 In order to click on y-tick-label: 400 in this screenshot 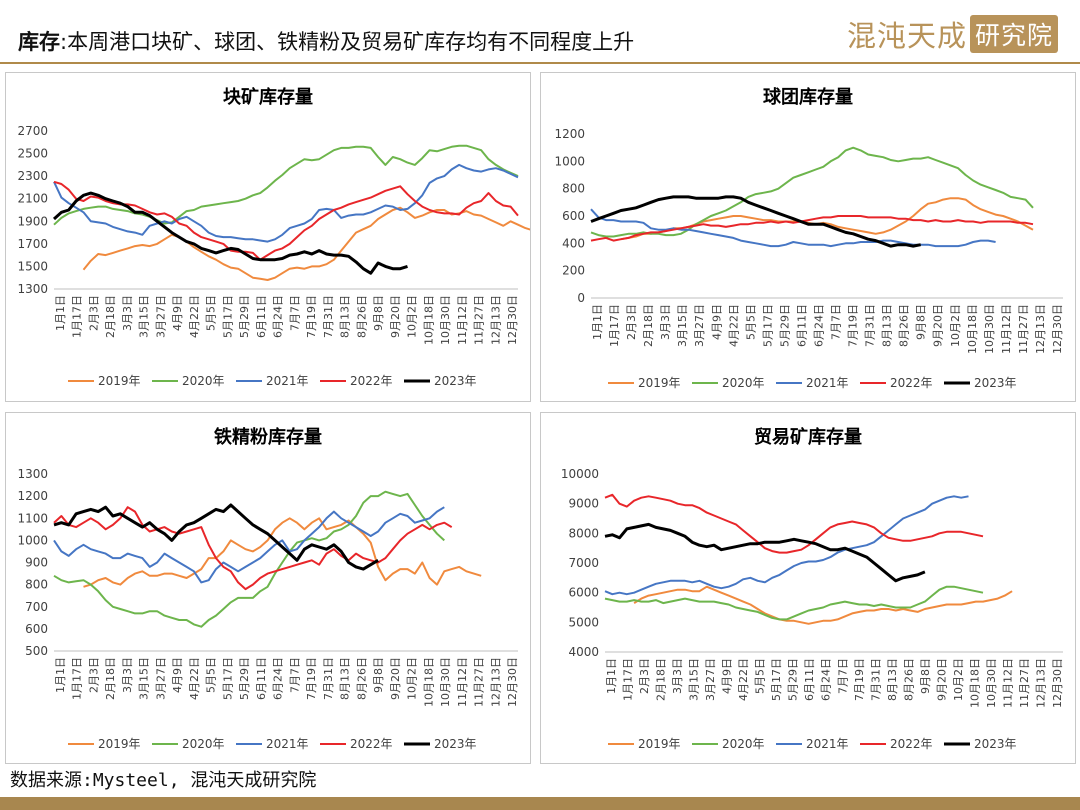, I will do `click(573, 243)`.